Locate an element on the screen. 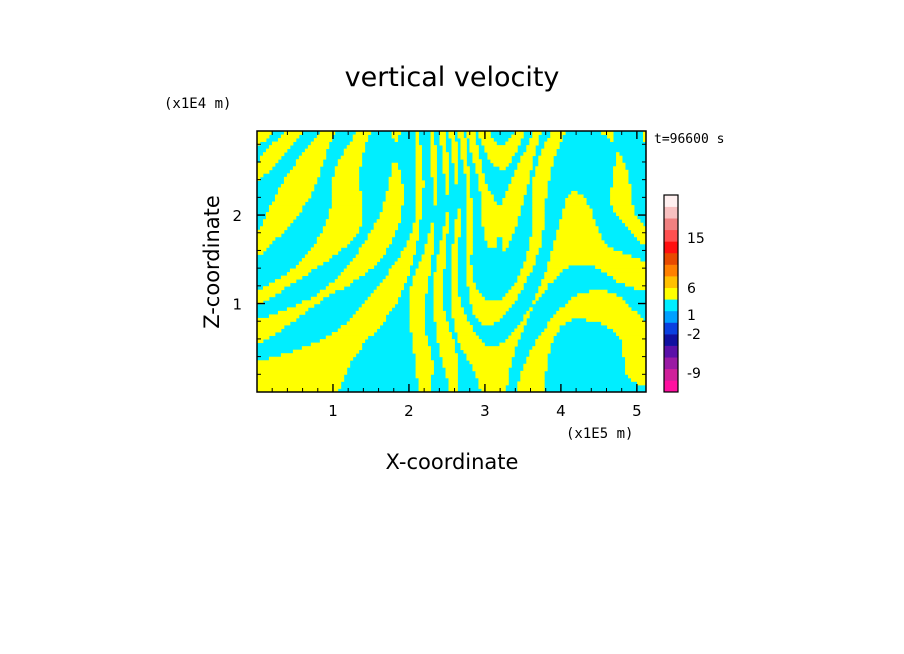  colorbar-label: 1 is located at coordinates (691, 316).